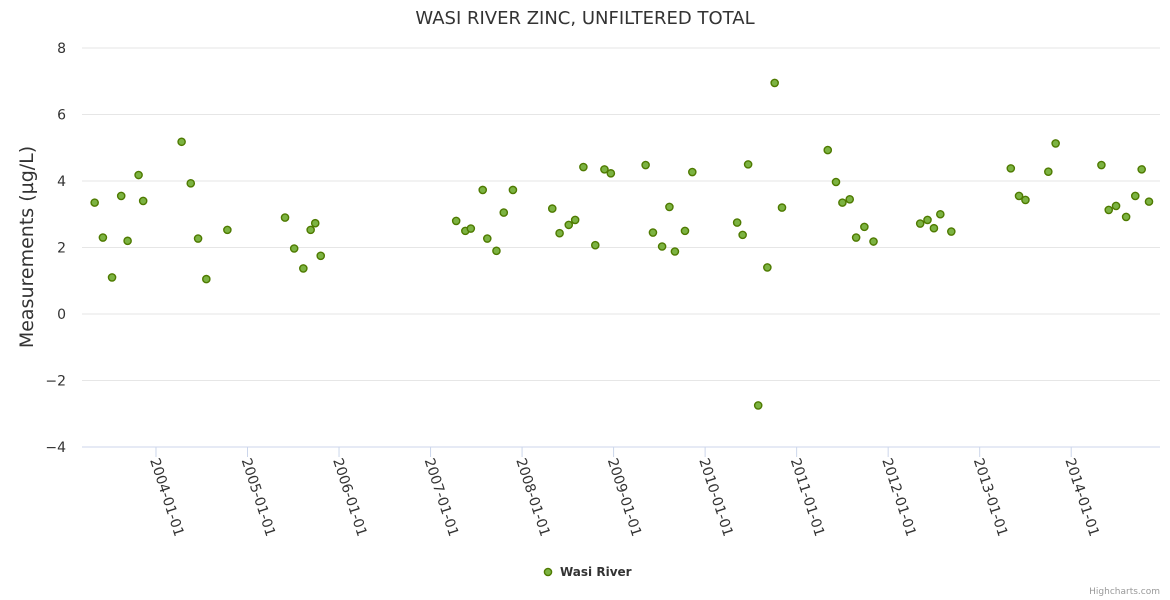 Image resolution: width=1170 pixels, height=600 pixels. Describe the element at coordinates (166, 497) in the screenshot. I see `x-tick-label: 2004-01-01` at that location.